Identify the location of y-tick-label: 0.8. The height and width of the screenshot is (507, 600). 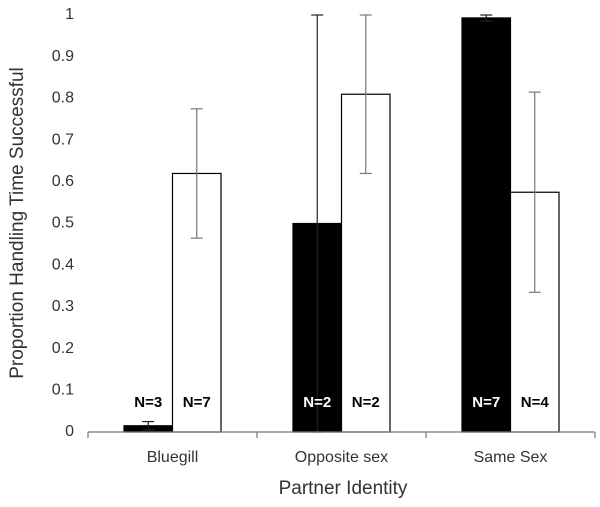
(63, 98).